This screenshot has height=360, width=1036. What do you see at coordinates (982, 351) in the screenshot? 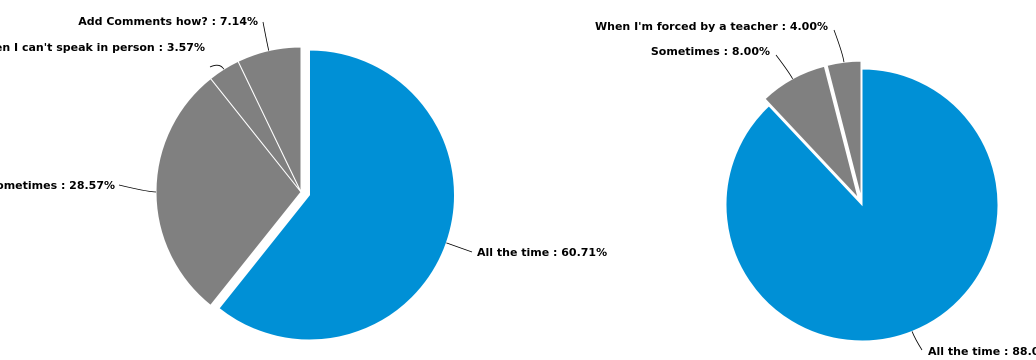
I see `slice-label: All the time : 88.00%` at bounding box center [982, 351].